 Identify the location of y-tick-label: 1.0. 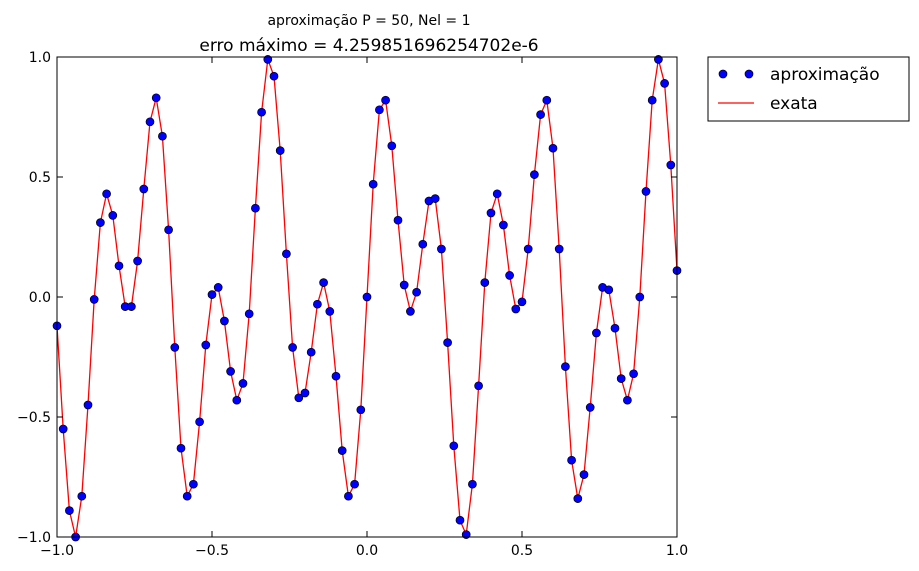
(40, 58).